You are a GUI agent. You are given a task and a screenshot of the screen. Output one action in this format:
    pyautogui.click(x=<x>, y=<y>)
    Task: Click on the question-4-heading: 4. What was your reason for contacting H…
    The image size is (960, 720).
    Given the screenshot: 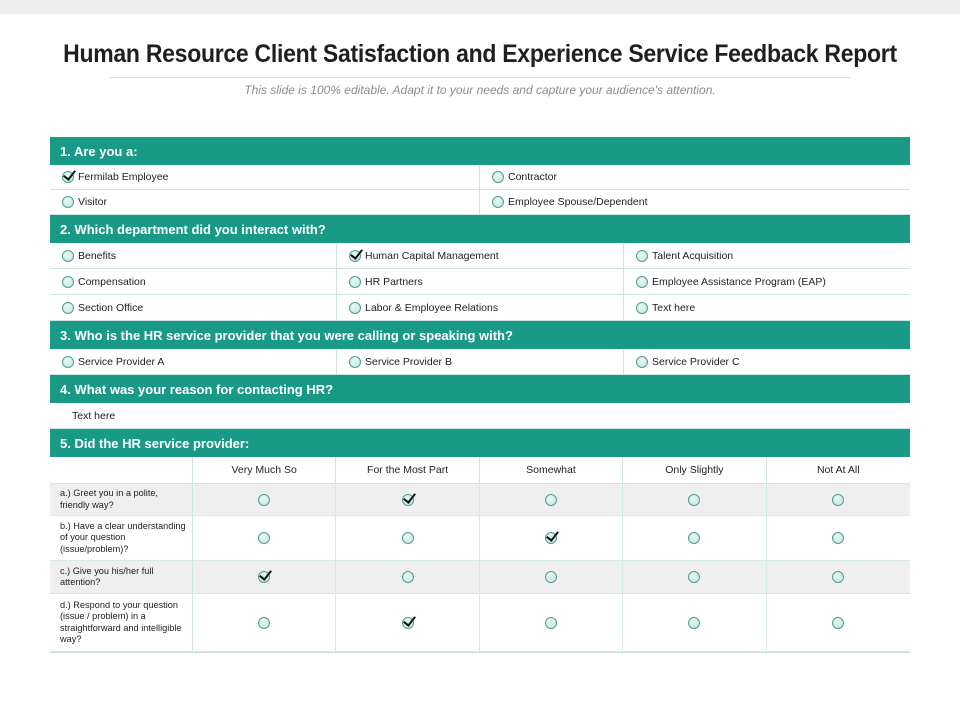 What is the action you would take?
    pyautogui.click(x=480, y=389)
    